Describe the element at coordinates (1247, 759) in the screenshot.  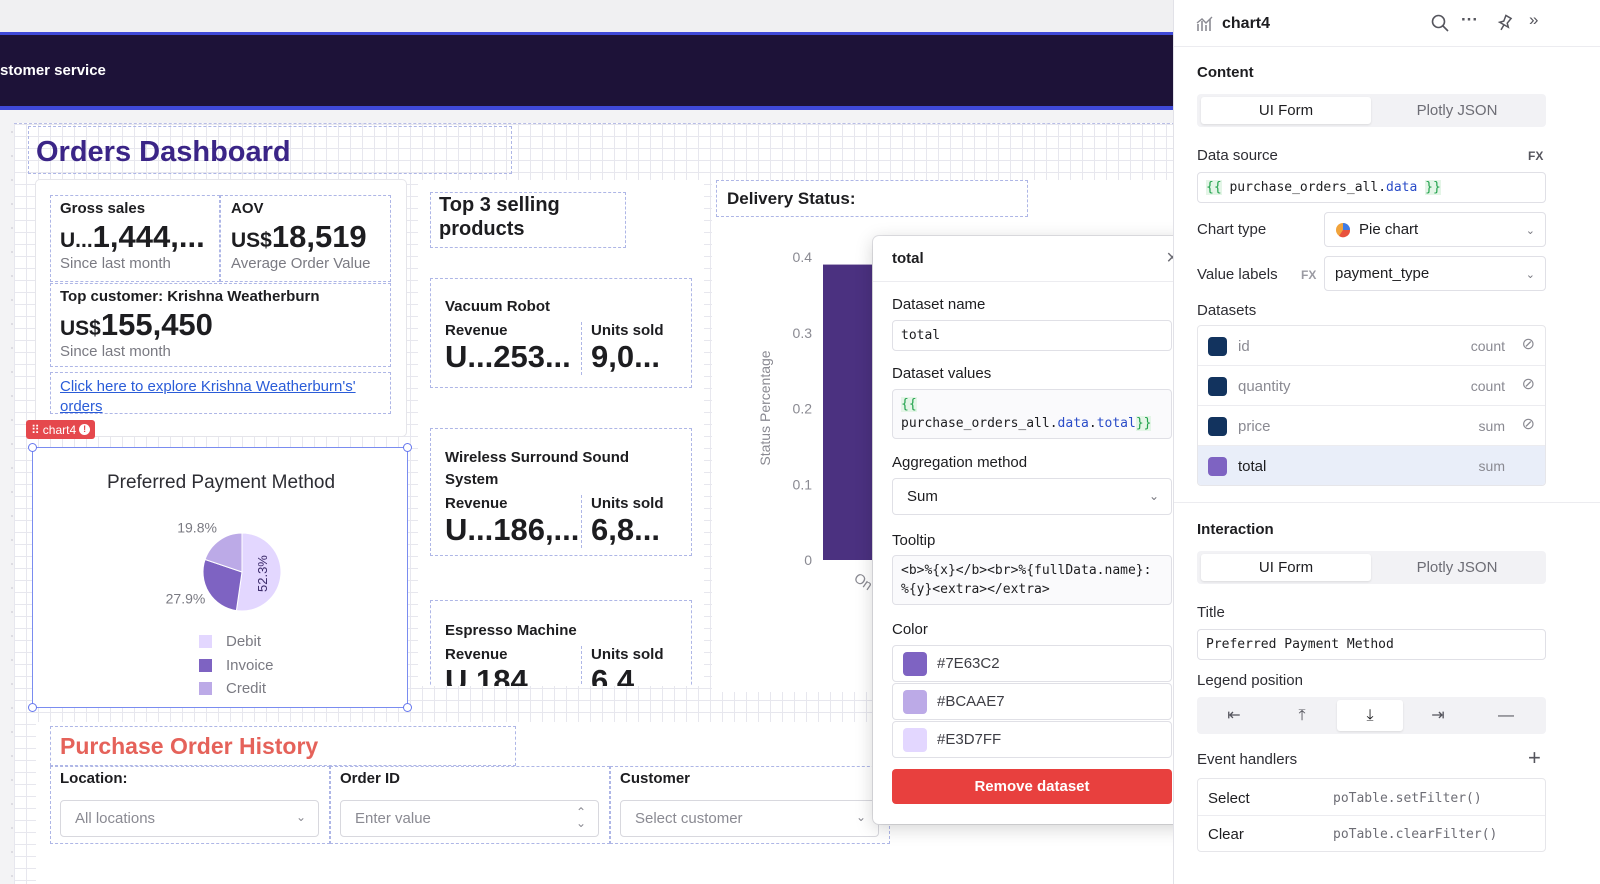
I see `event-handlers-label: Event handlers` at that location.